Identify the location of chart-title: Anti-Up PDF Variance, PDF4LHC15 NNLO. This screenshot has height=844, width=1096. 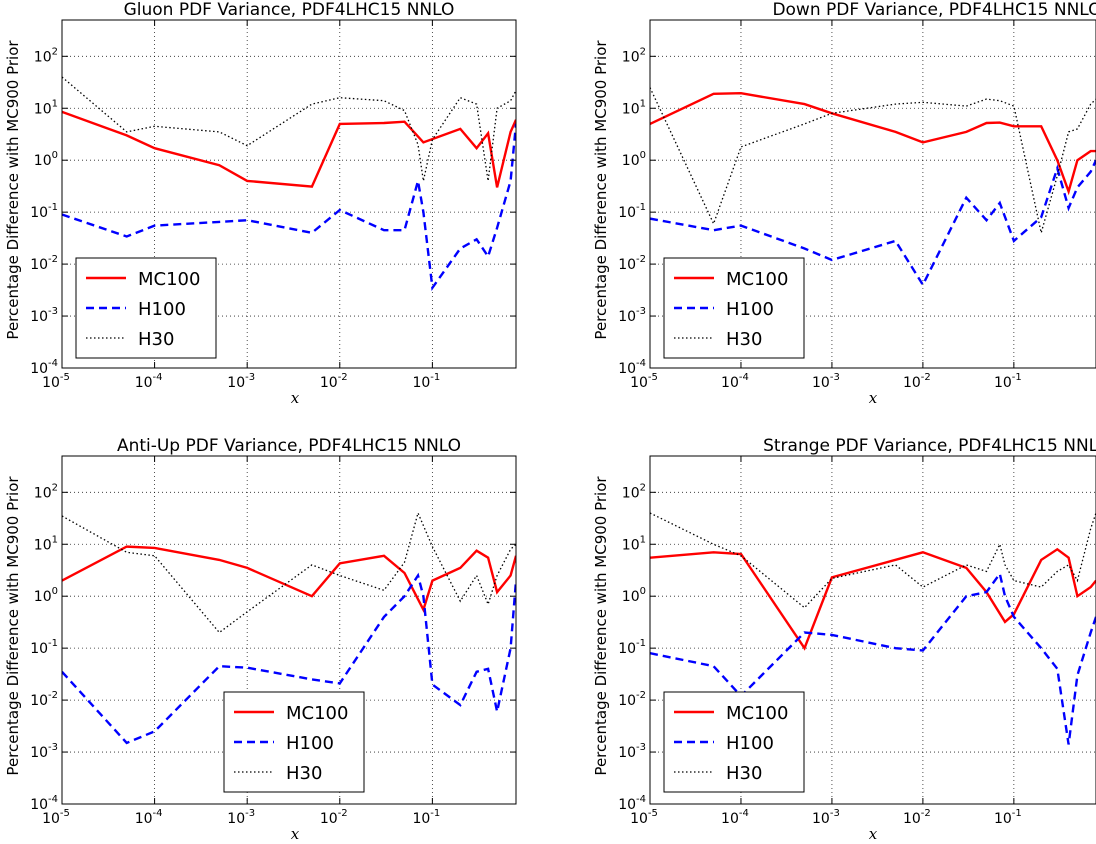
(289, 446).